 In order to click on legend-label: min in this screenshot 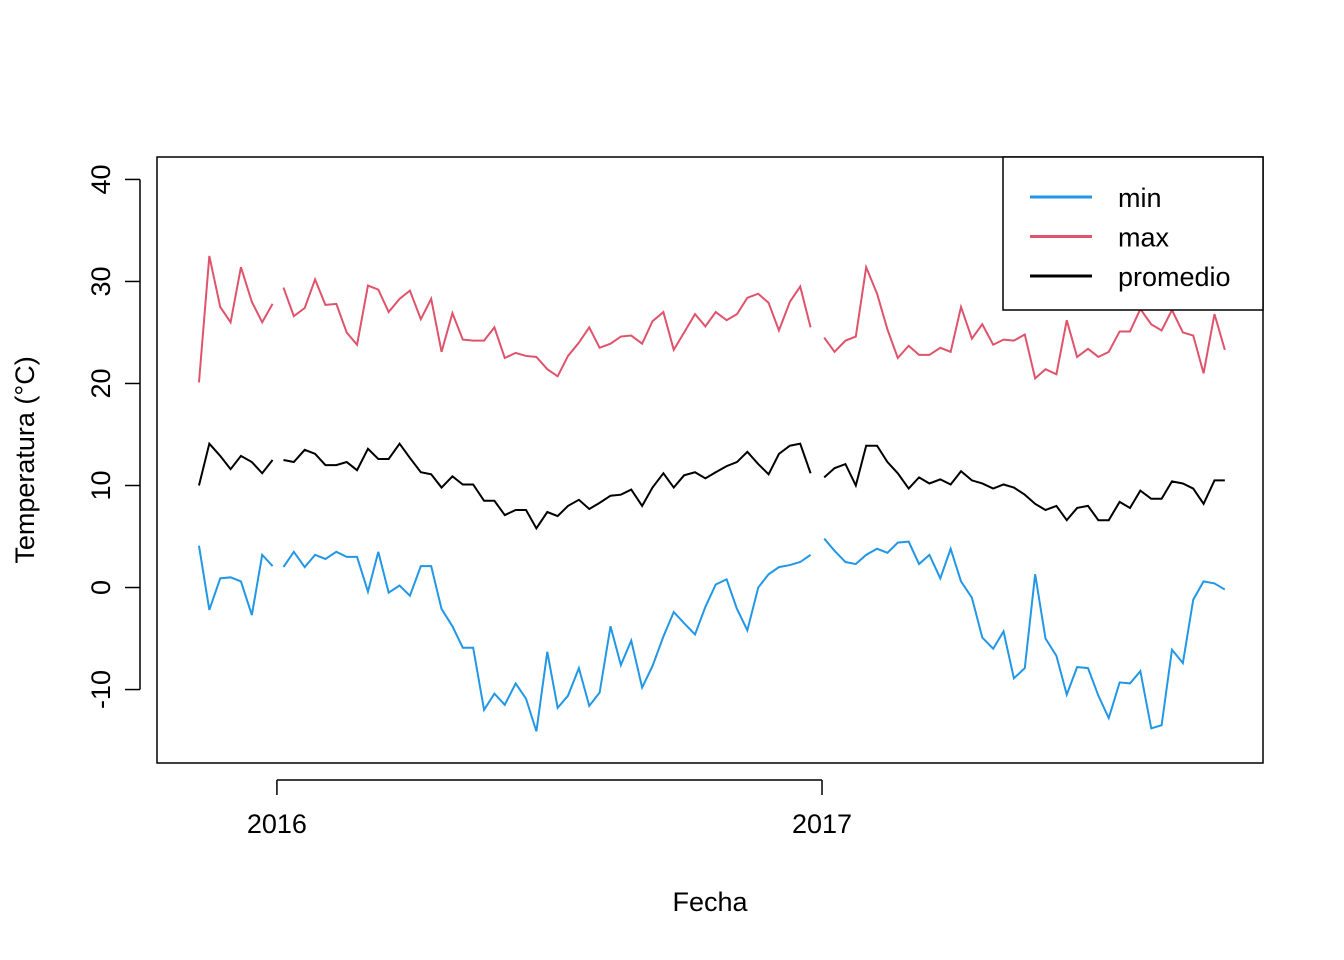, I will do `click(1140, 198)`.